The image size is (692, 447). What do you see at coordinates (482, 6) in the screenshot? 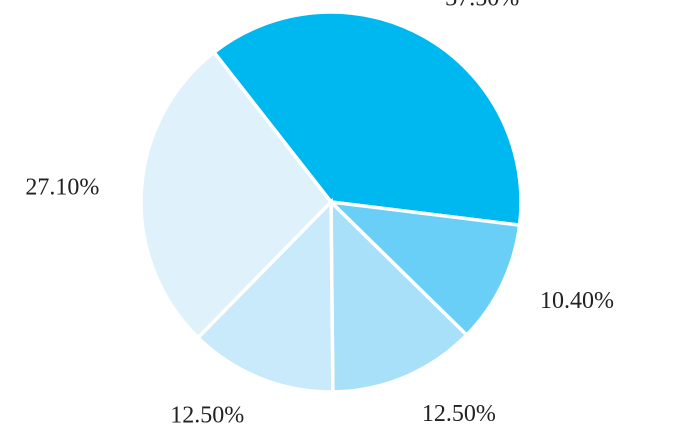
I see `pie-label-1: 37.50%` at bounding box center [482, 6].